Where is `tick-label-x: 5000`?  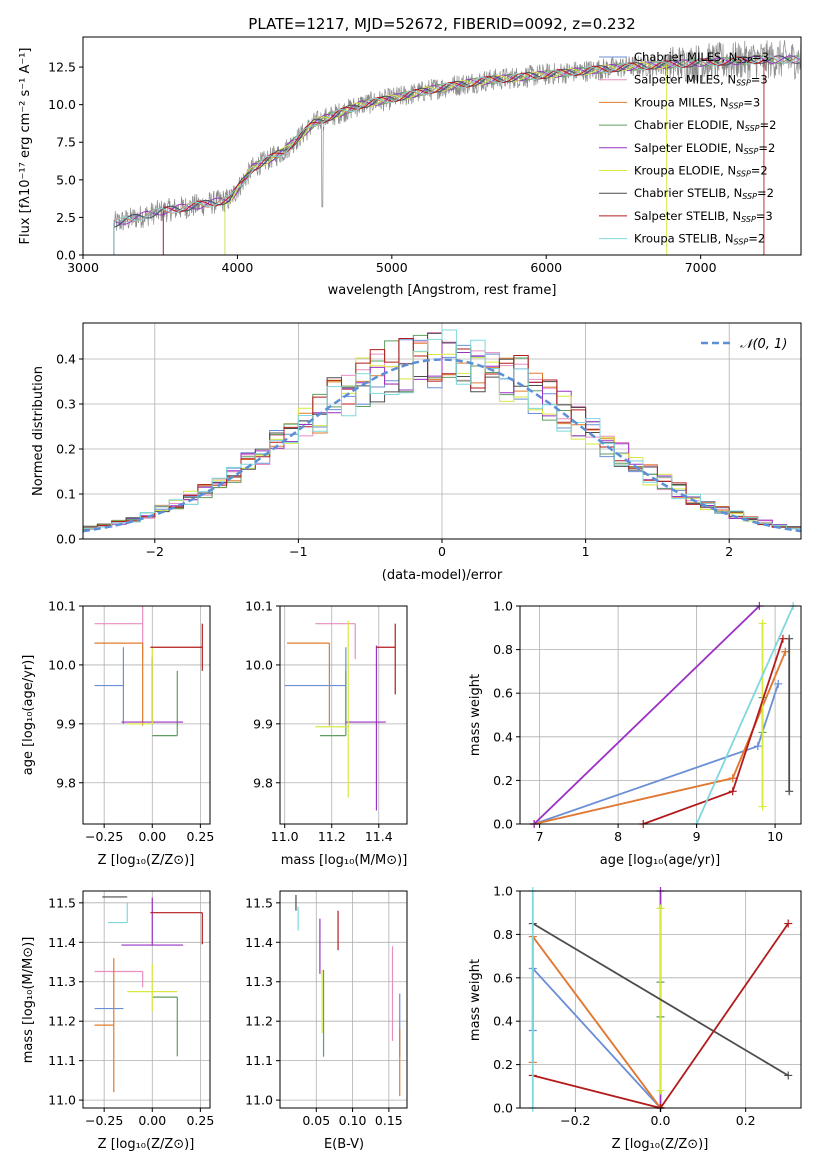 tick-label-x: 5000 is located at coordinates (392, 267).